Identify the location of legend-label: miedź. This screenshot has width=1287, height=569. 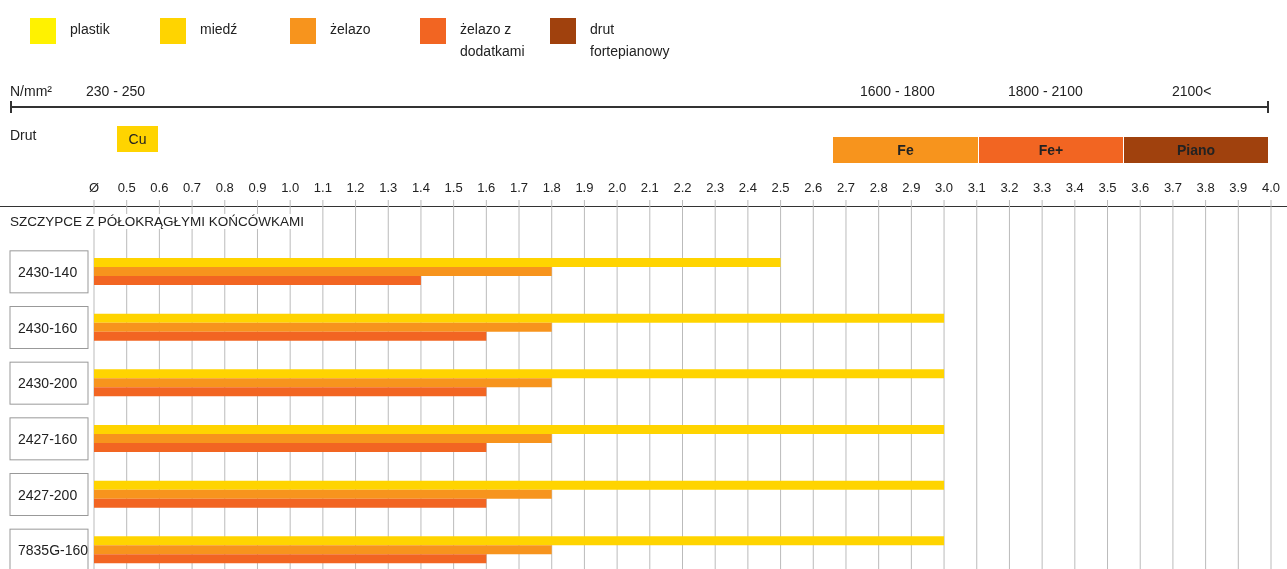
(219, 29).